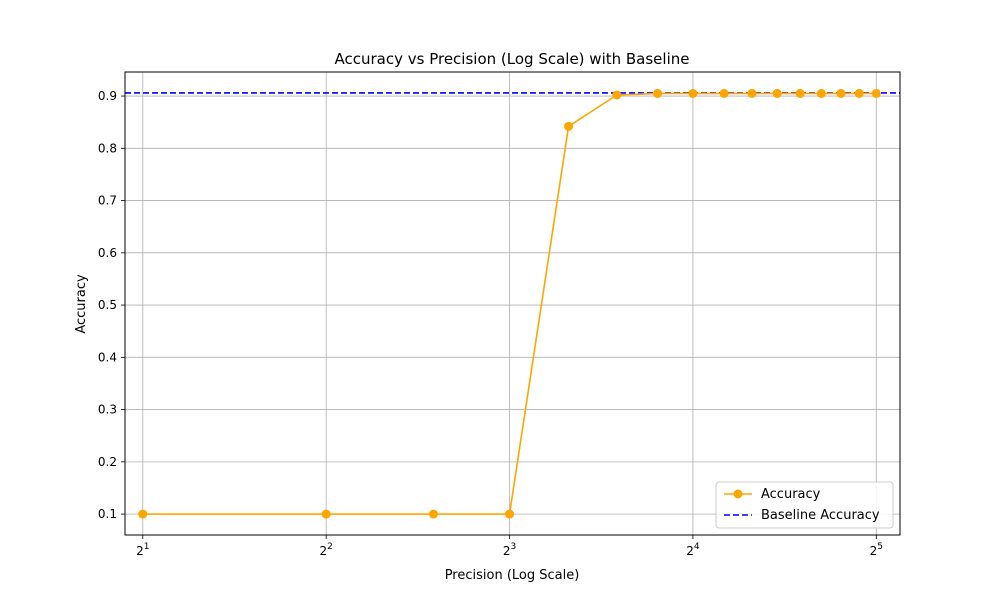 This screenshot has height=600, width=1000. Describe the element at coordinates (697, 547) in the screenshot. I see `x-tick-exponent: 4` at that location.